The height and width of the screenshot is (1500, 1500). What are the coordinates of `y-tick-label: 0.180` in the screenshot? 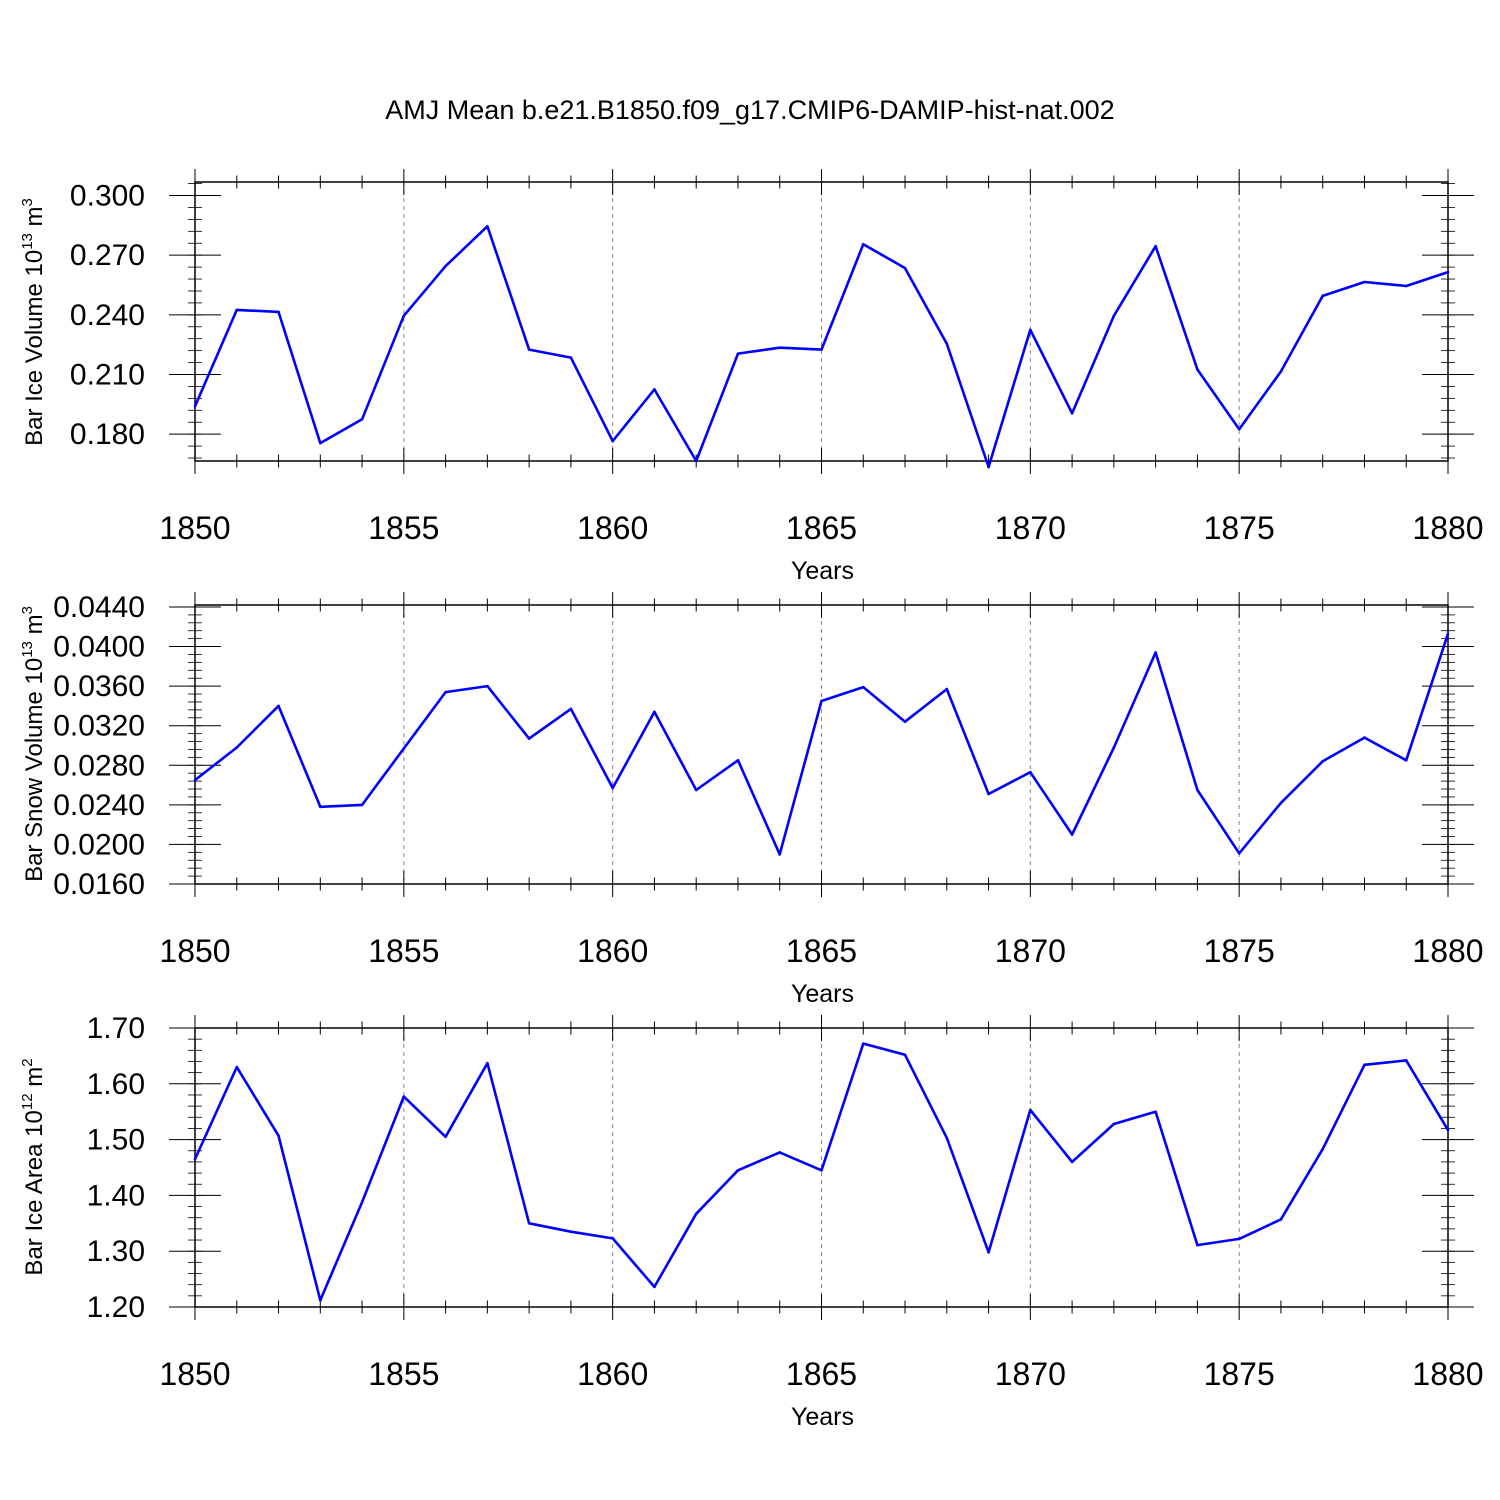 It's located at (107, 434).